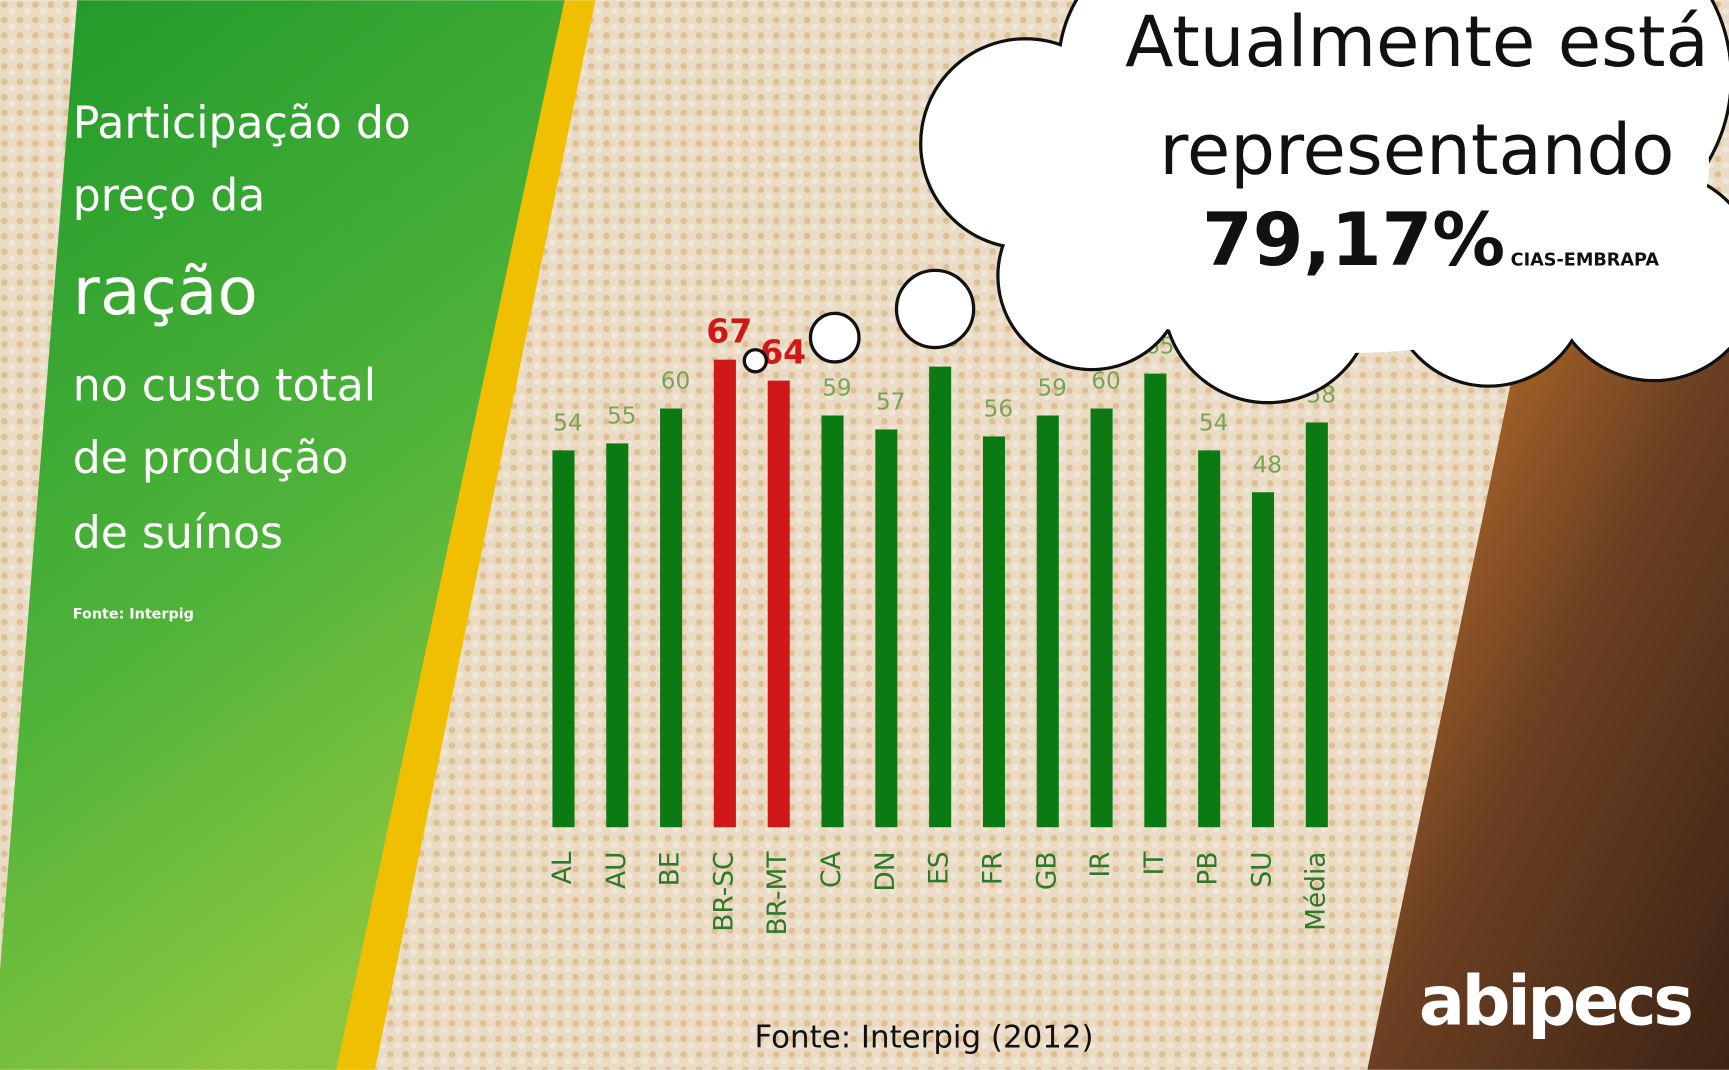 The width and height of the screenshot is (1729, 1070). I want to click on panel-line: no custo total, so click(224, 385).